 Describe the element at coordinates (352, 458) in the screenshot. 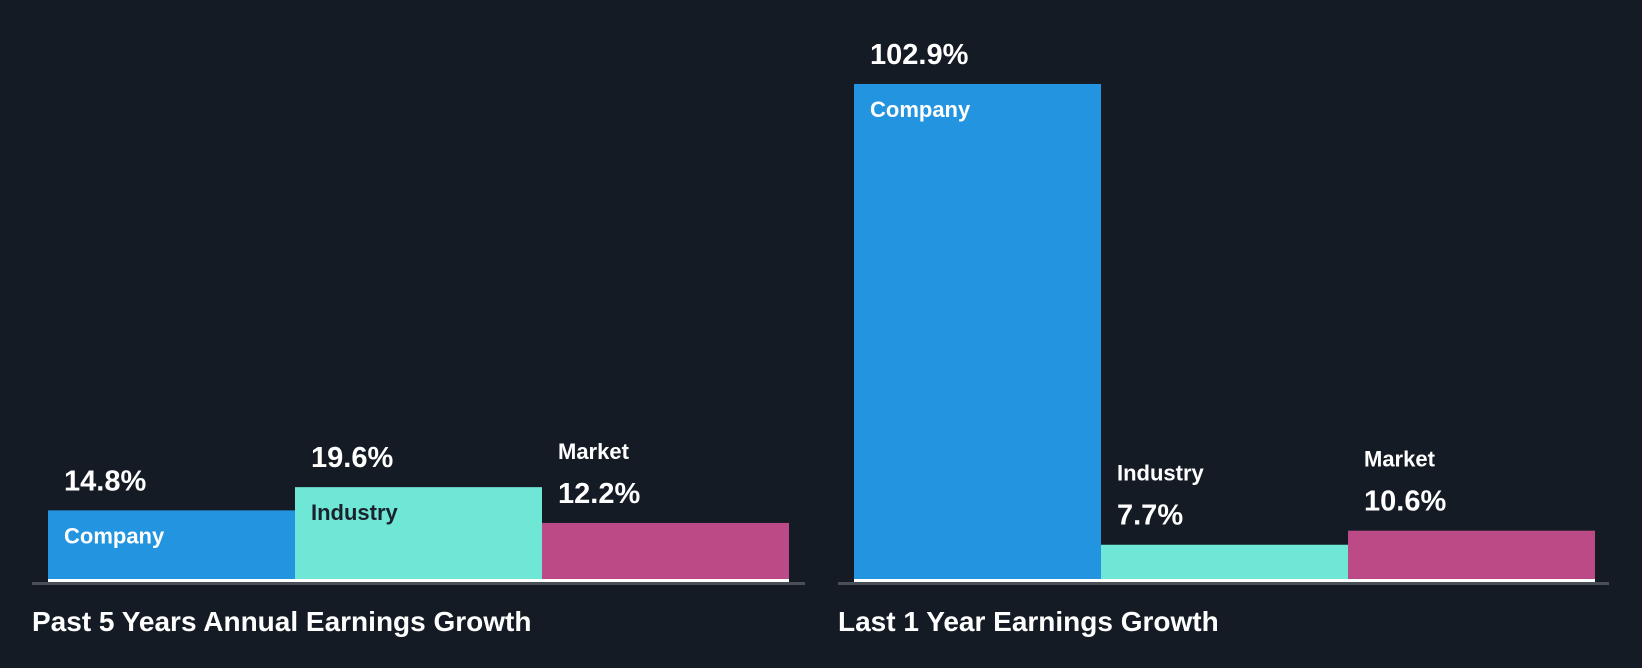

I see `value-label: 19.6%` at that location.